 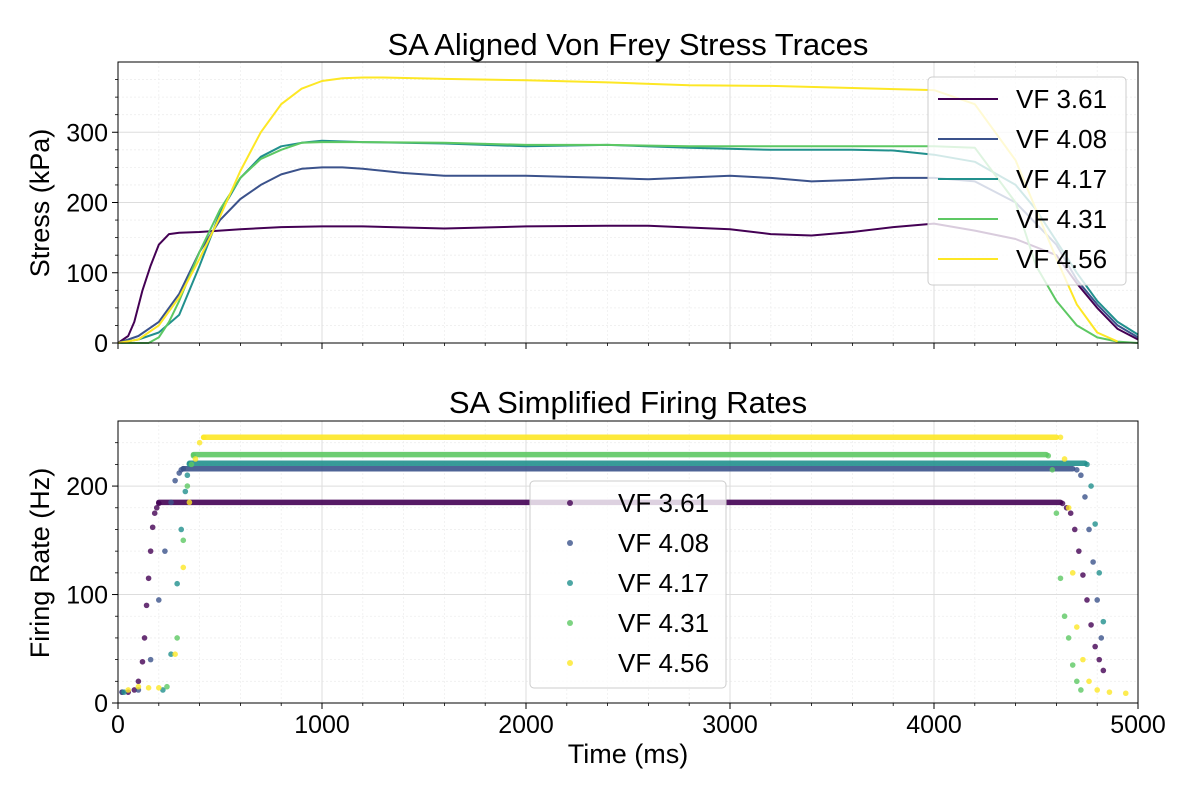 I want to click on chart-title: SA Simplified Firing Rates, so click(x=628, y=402).